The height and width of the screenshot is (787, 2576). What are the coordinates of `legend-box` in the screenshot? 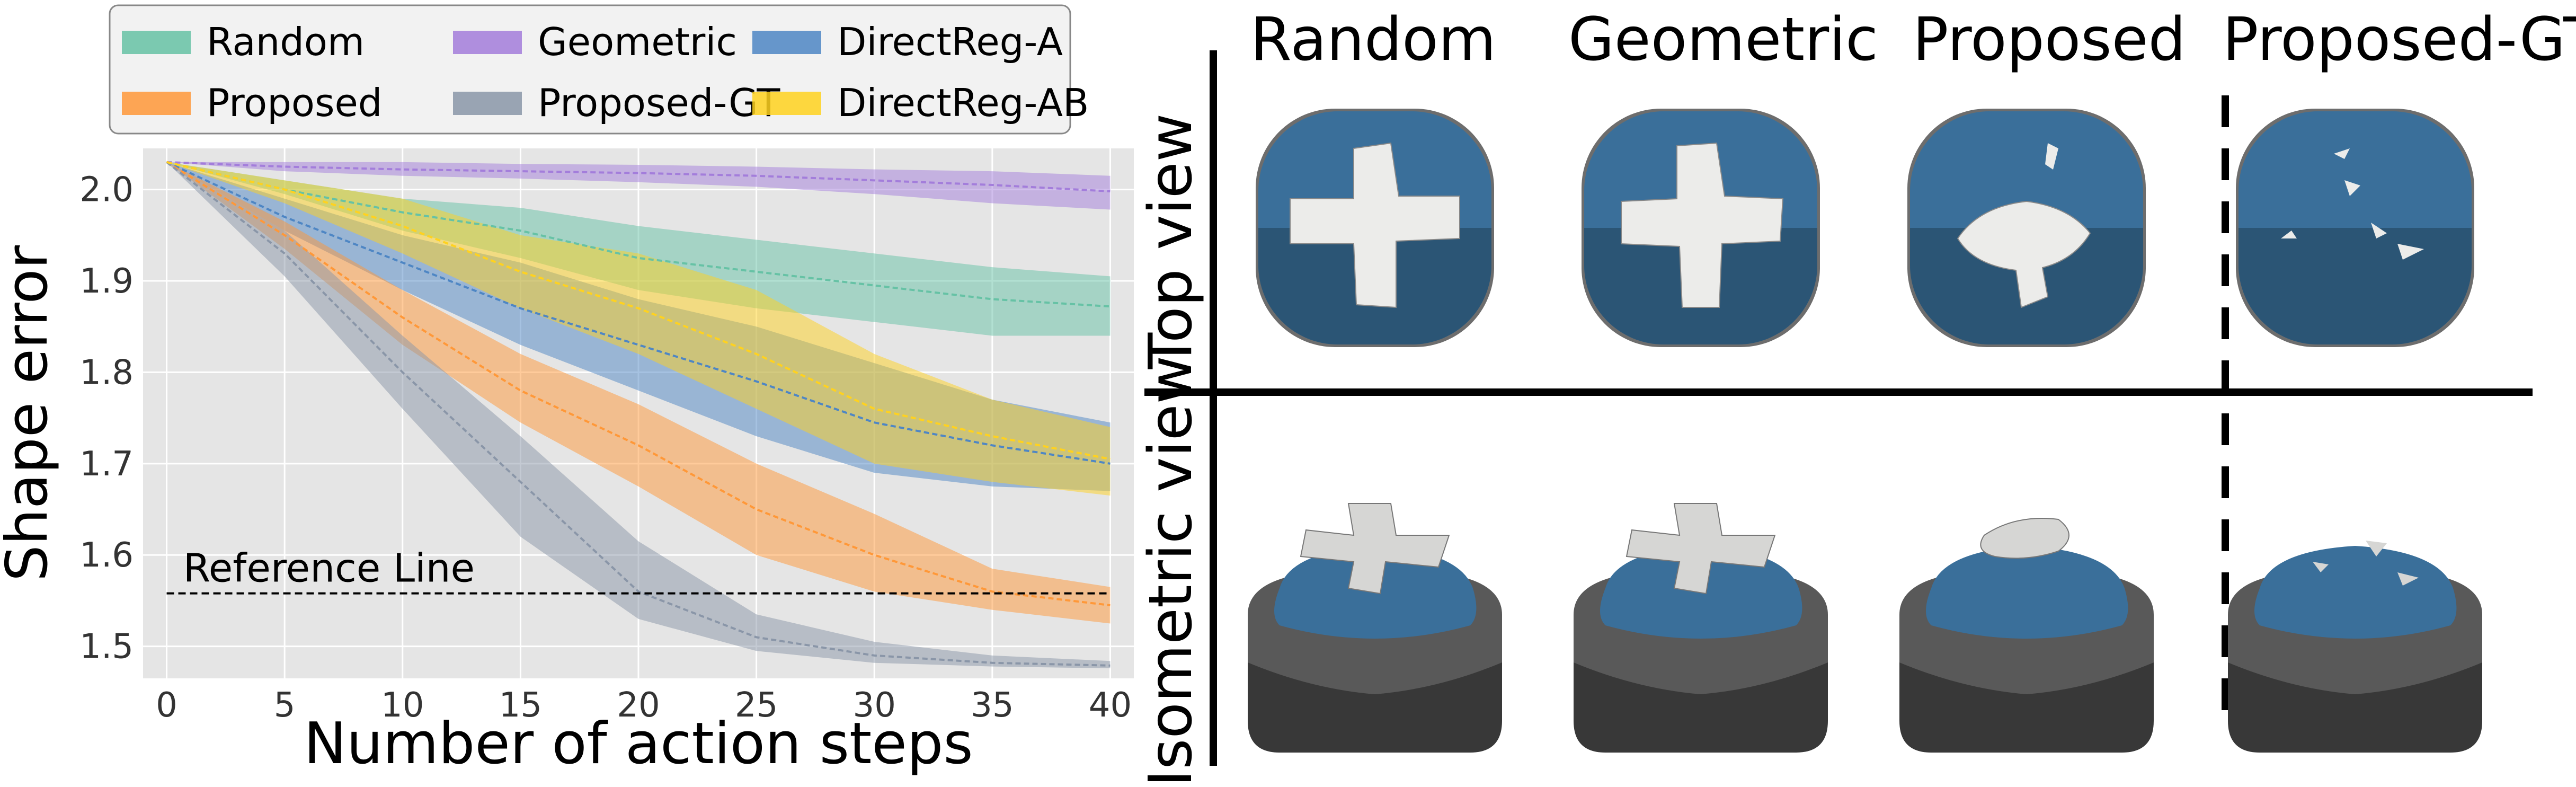 It's located at (590, 69).